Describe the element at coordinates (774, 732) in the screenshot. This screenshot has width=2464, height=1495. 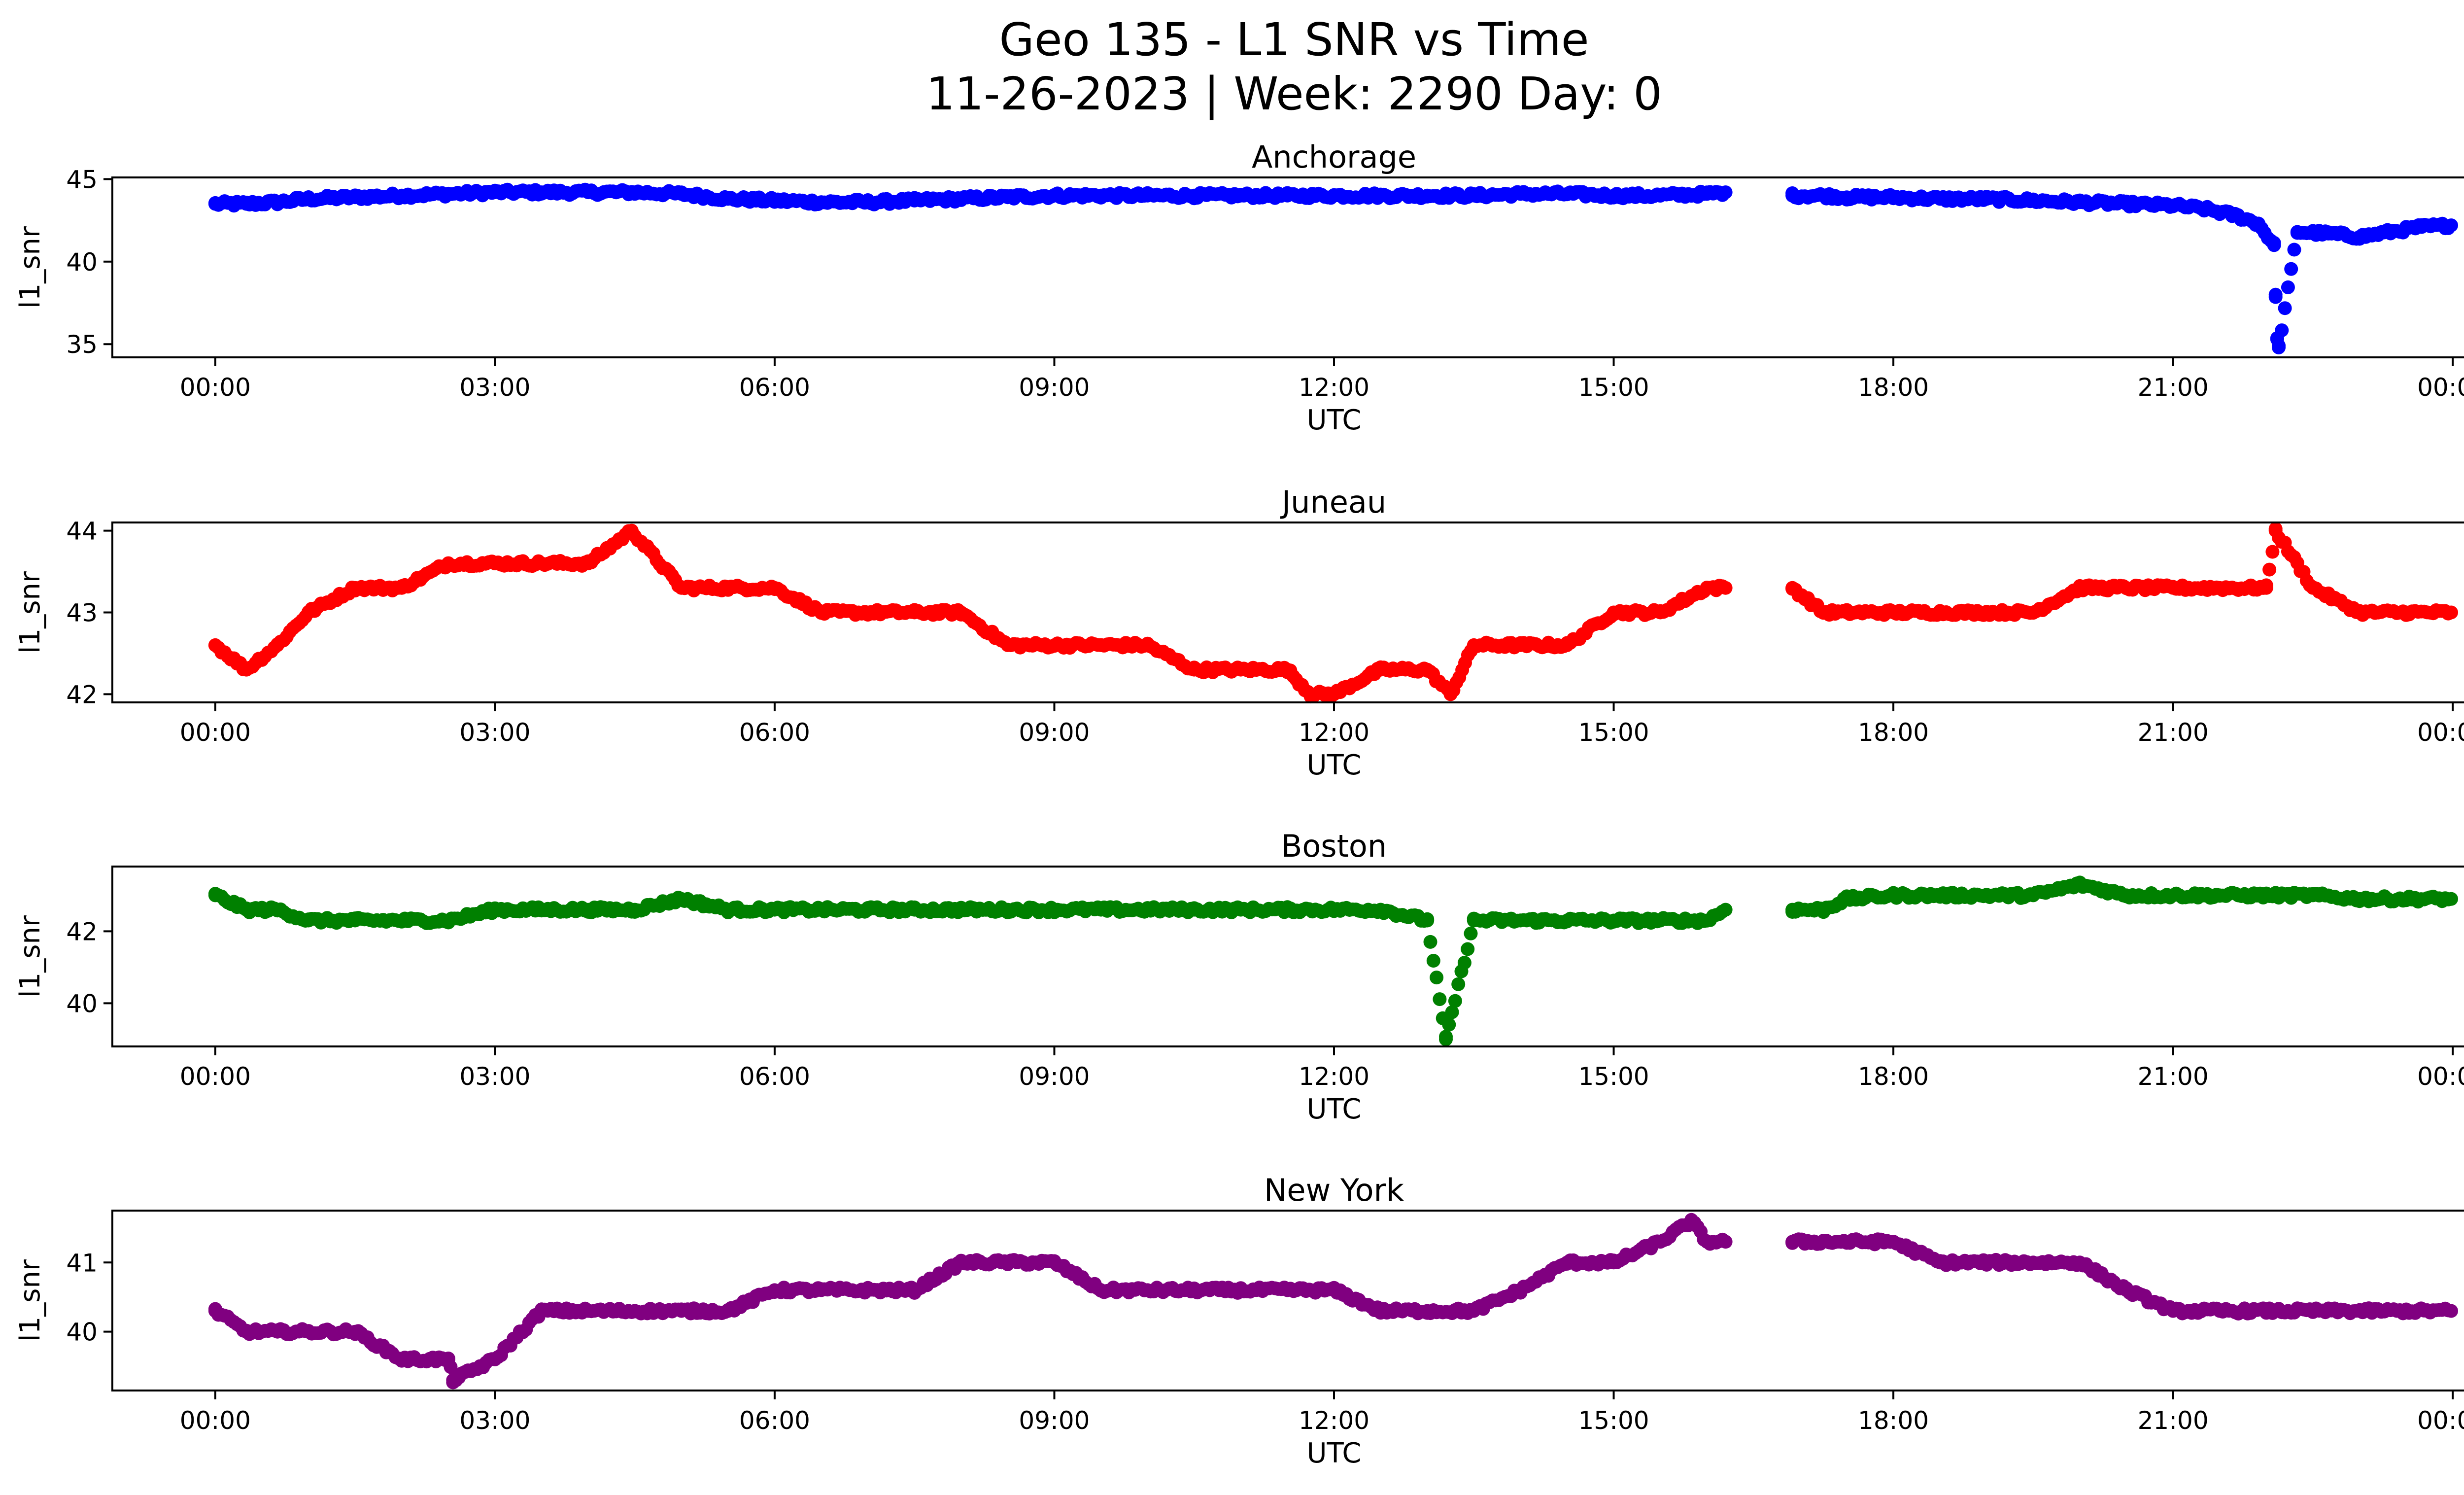
I see `x-tick-label: 06:00` at that location.